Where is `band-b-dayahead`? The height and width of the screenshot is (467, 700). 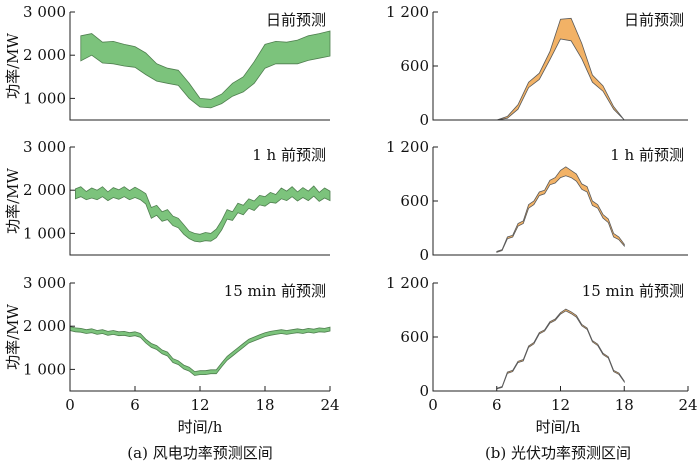
band-b-dayahead is located at coordinates (560, 69).